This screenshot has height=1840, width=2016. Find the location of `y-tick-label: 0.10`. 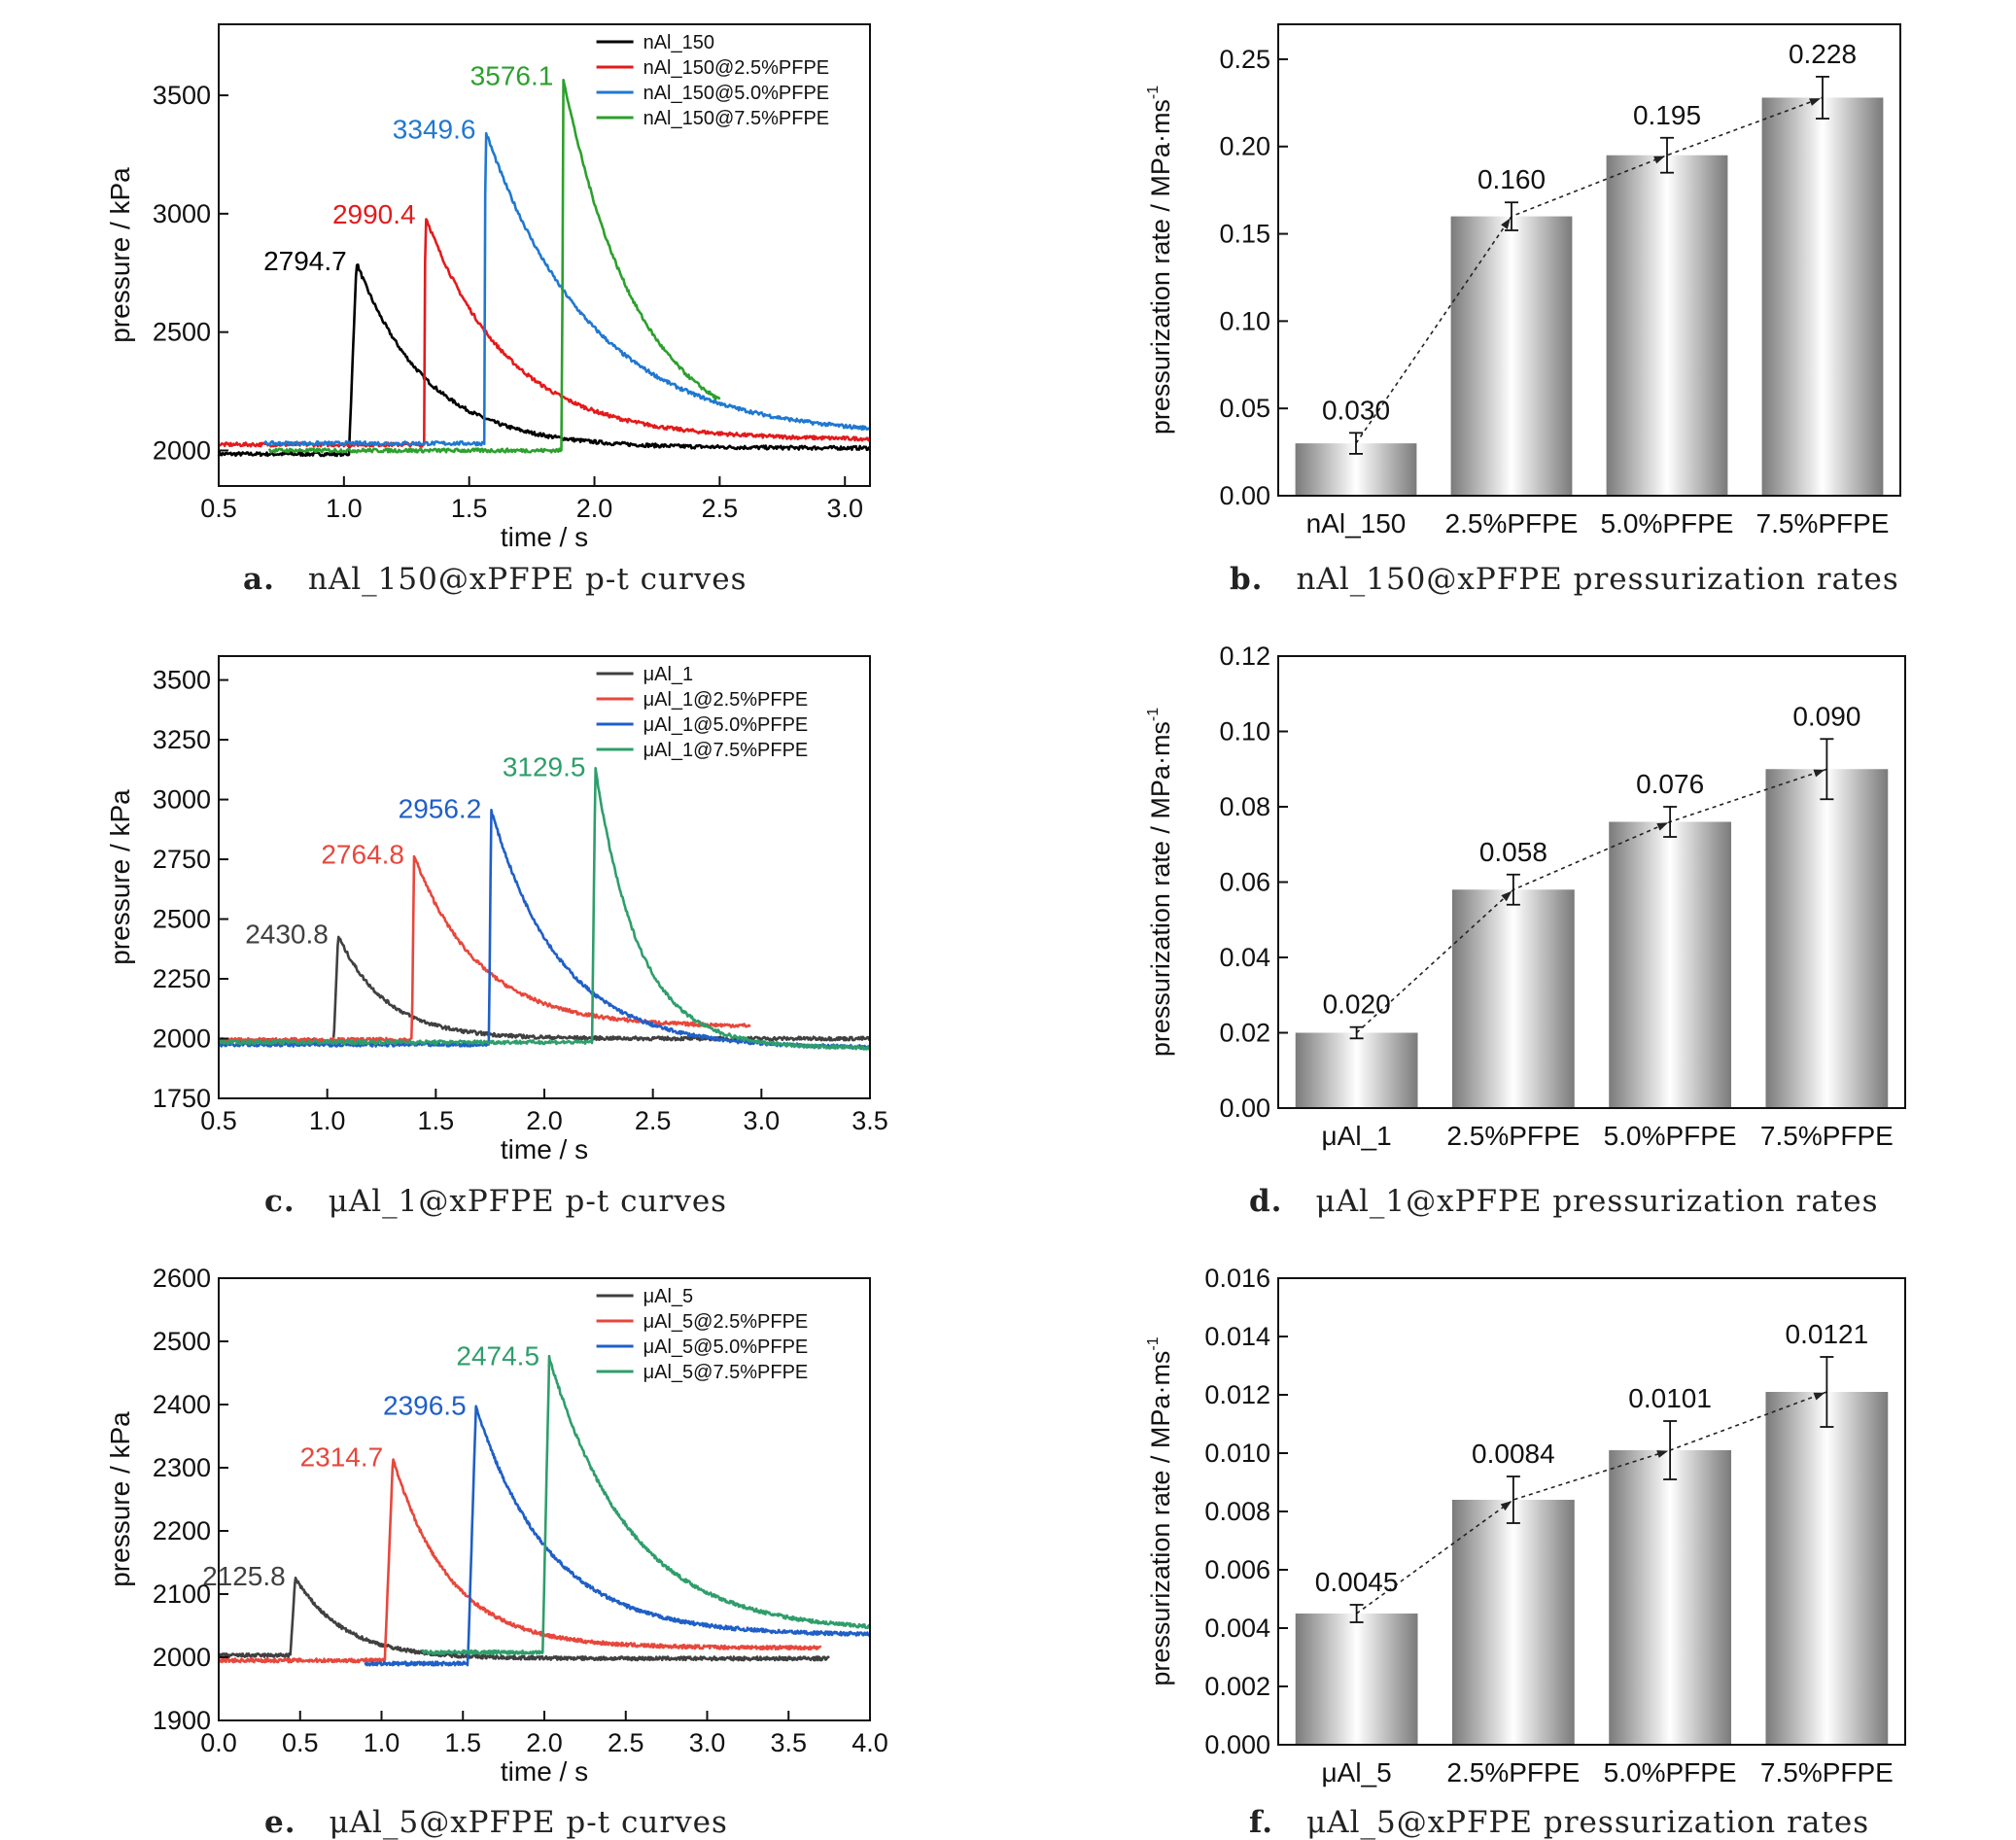

y-tick-label: 0.10 is located at coordinates (1244, 731).